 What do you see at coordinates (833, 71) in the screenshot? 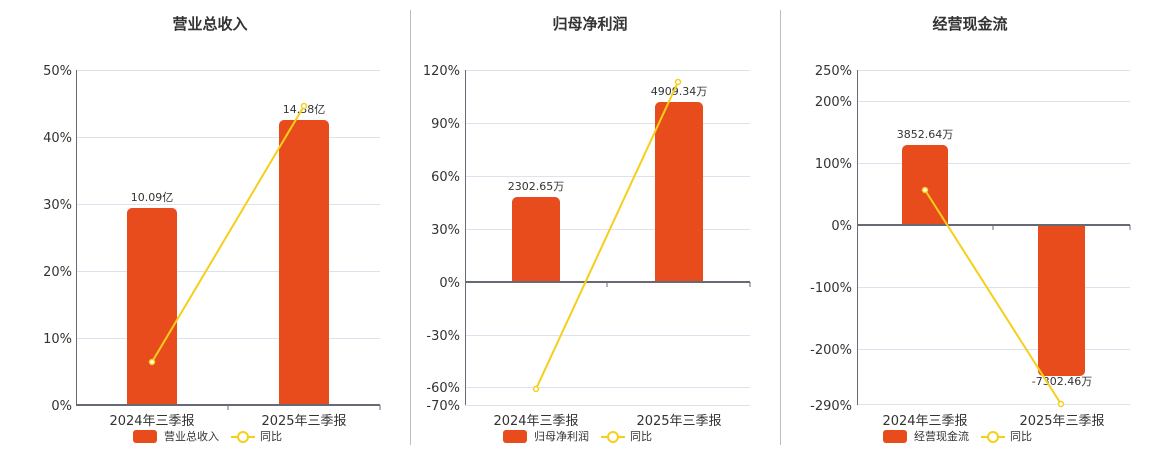
I see `y-tick: 250%` at bounding box center [833, 71].